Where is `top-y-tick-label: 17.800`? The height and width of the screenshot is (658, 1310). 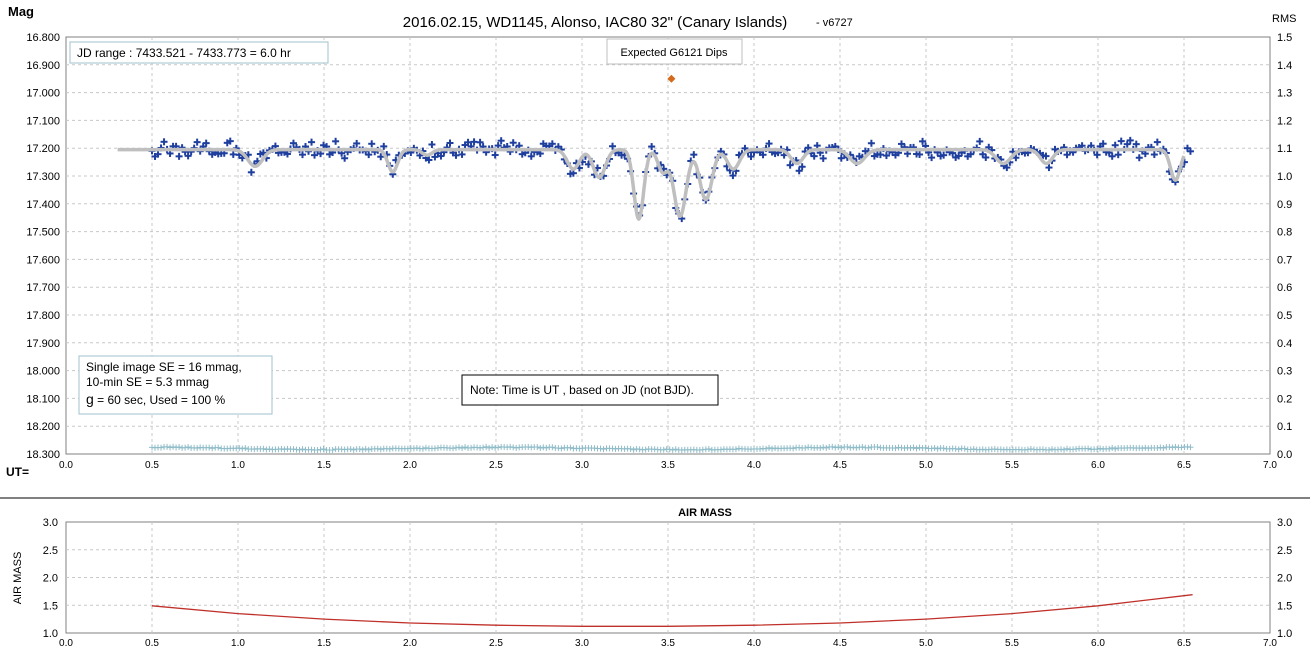 top-y-tick-label: 17.800 is located at coordinates (43, 316).